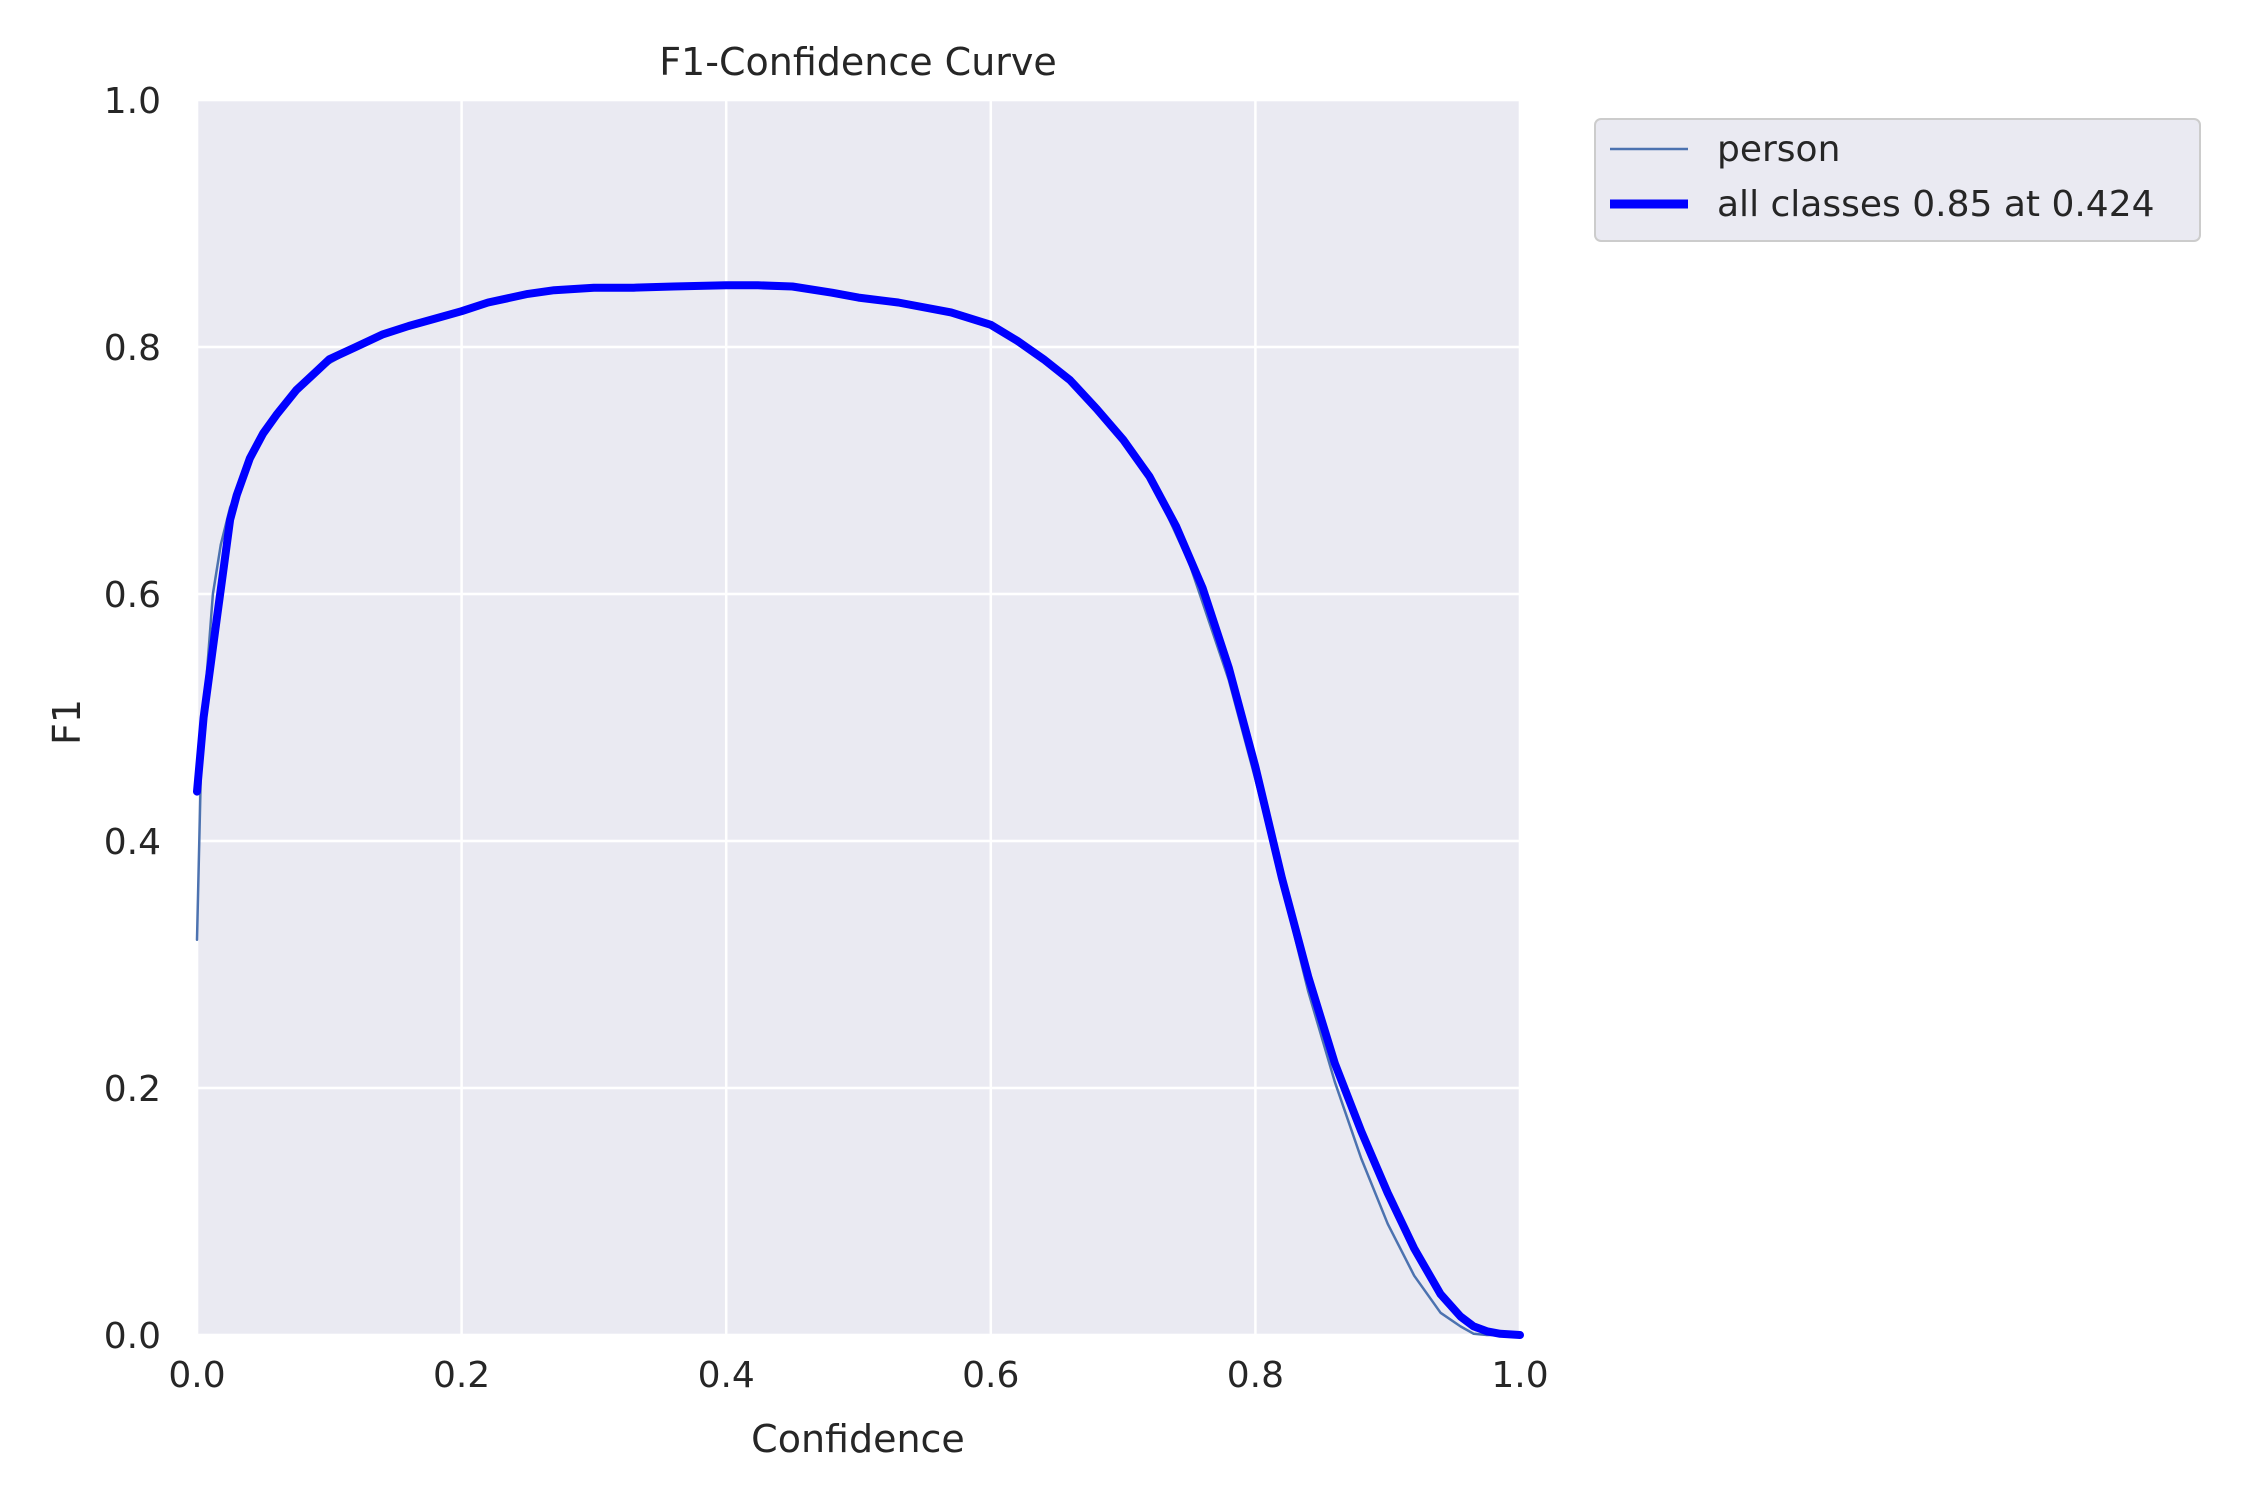 The height and width of the screenshot is (1500, 2250). I want to click on legend-box, so click(1897, 180).